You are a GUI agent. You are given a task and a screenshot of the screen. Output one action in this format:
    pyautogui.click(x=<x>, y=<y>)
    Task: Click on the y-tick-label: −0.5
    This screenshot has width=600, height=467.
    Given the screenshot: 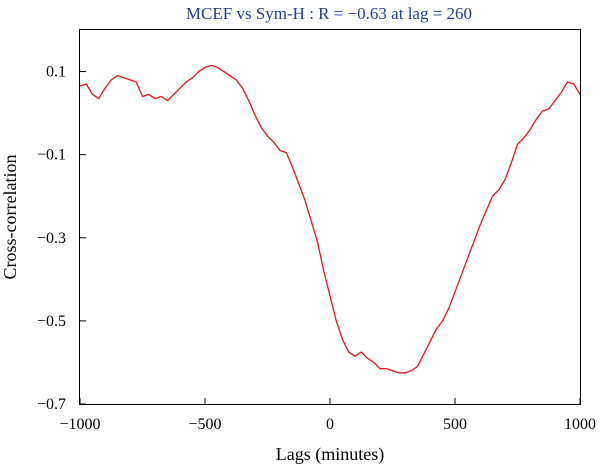 What is the action you would take?
    pyautogui.click(x=51, y=321)
    